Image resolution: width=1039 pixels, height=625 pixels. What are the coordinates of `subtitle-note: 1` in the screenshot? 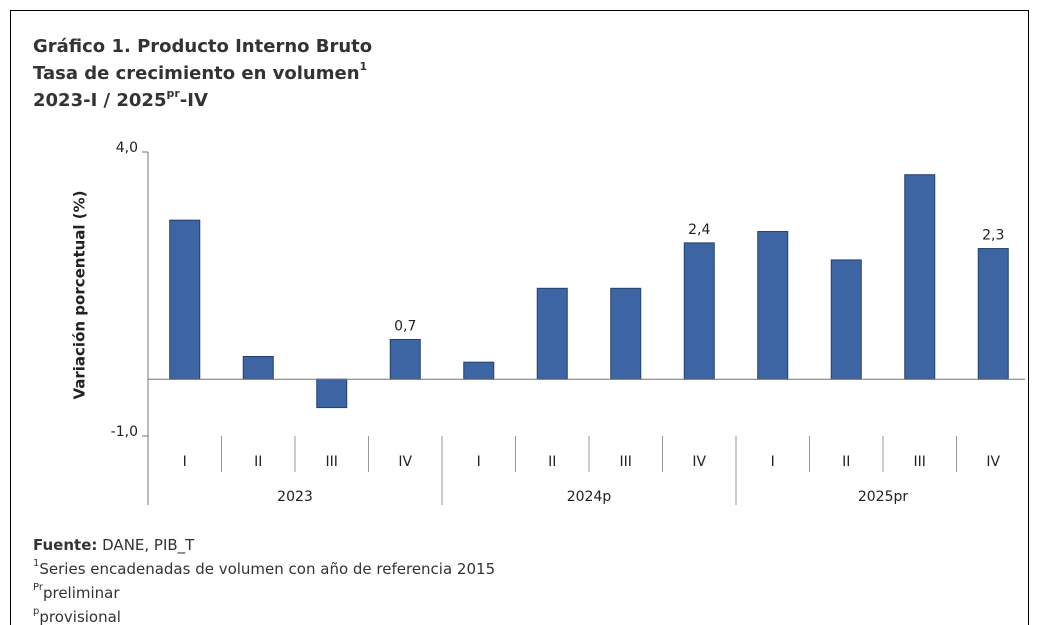 It's located at (364, 66).